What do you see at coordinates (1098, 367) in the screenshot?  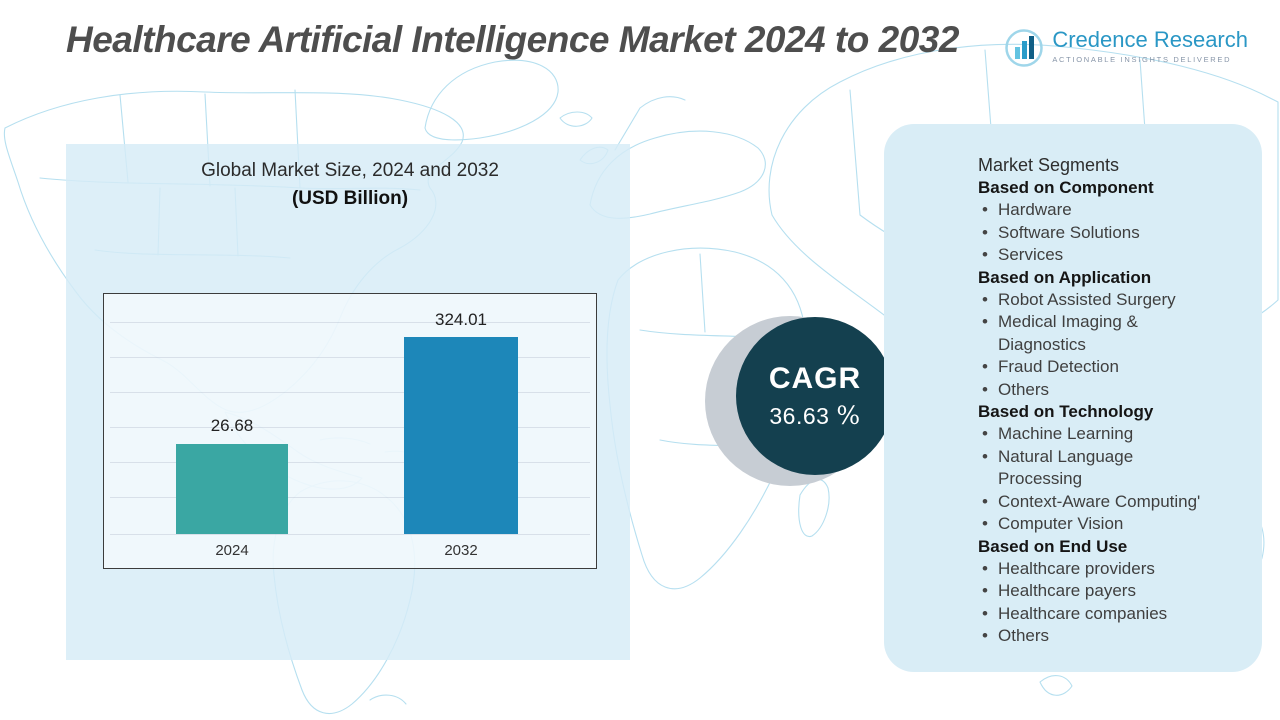 I see `segment-item: Fraud Detection` at bounding box center [1098, 367].